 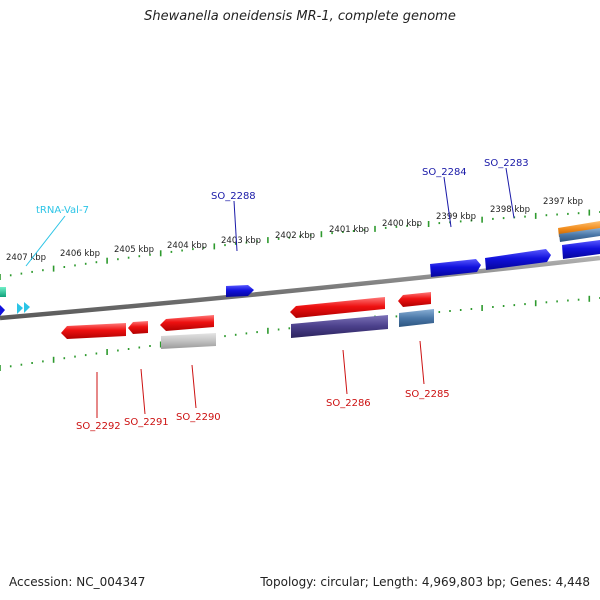 I want to click on feature-so-2286-purple, so click(x=339, y=326).